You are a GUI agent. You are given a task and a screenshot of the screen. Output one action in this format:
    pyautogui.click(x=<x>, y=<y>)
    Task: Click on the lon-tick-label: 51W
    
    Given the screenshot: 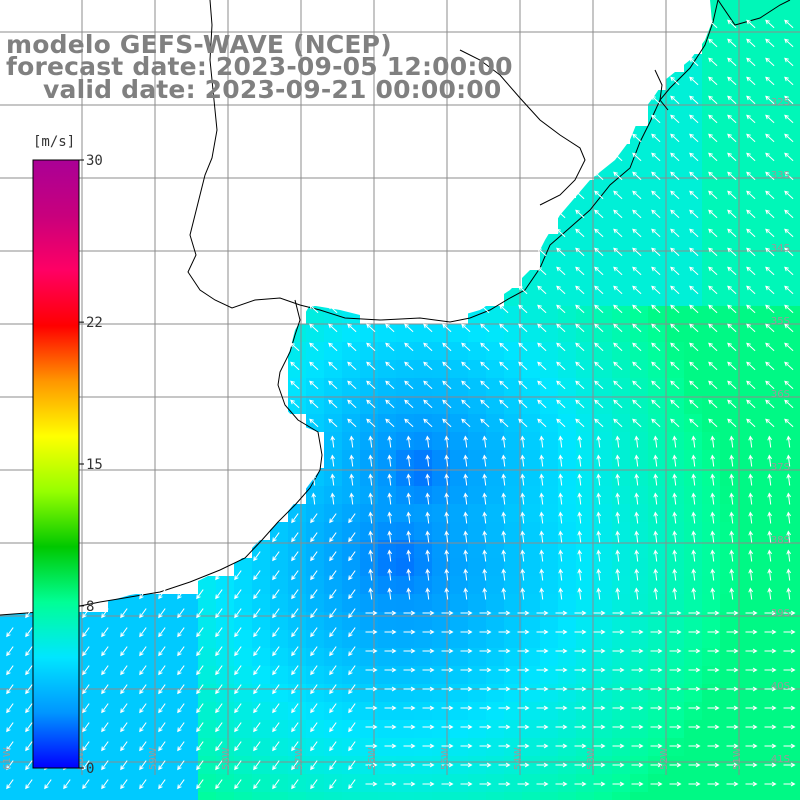 What is the action you would take?
    pyautogui.click(x=737, y=758)
    